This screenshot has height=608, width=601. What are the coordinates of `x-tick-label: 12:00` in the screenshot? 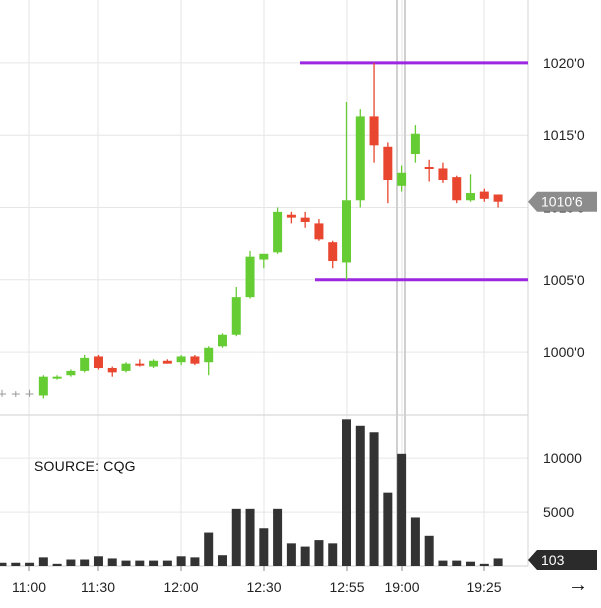 It's located at (180, 587).